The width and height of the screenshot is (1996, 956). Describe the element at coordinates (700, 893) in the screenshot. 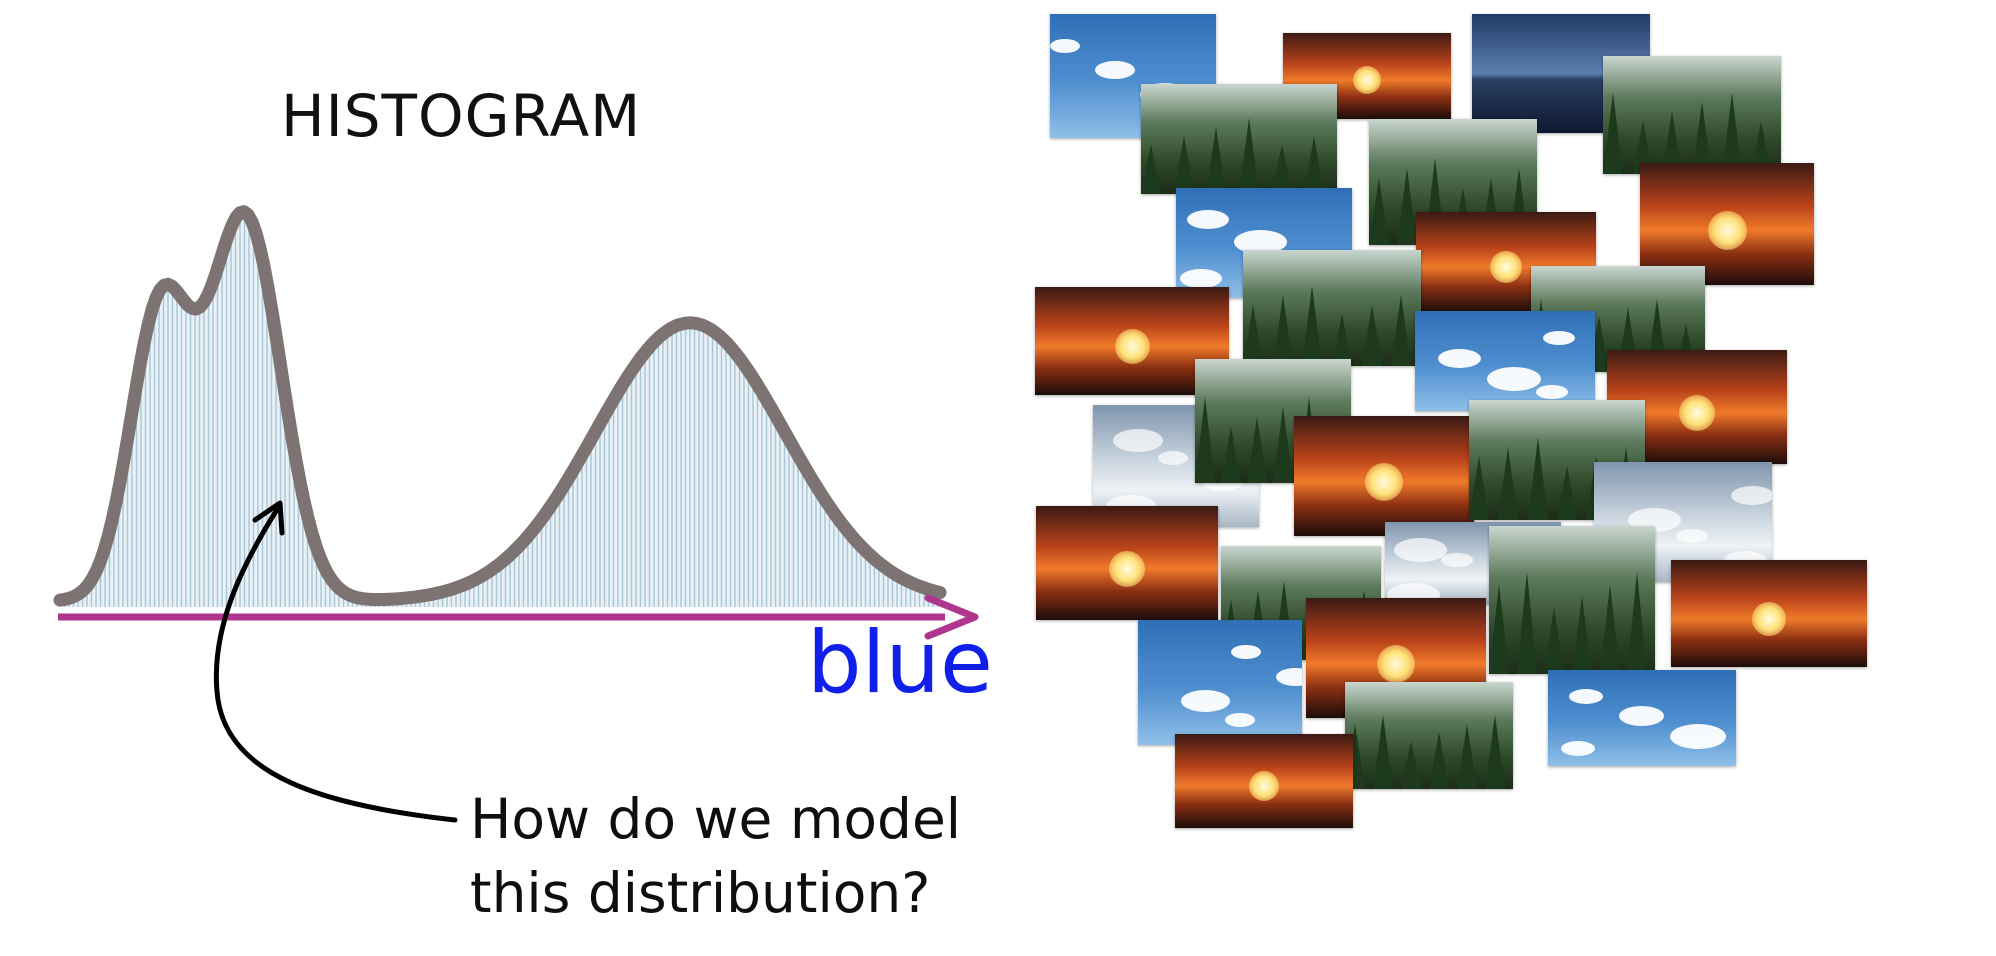

I see `question-line-2: this distribution?` at that location.